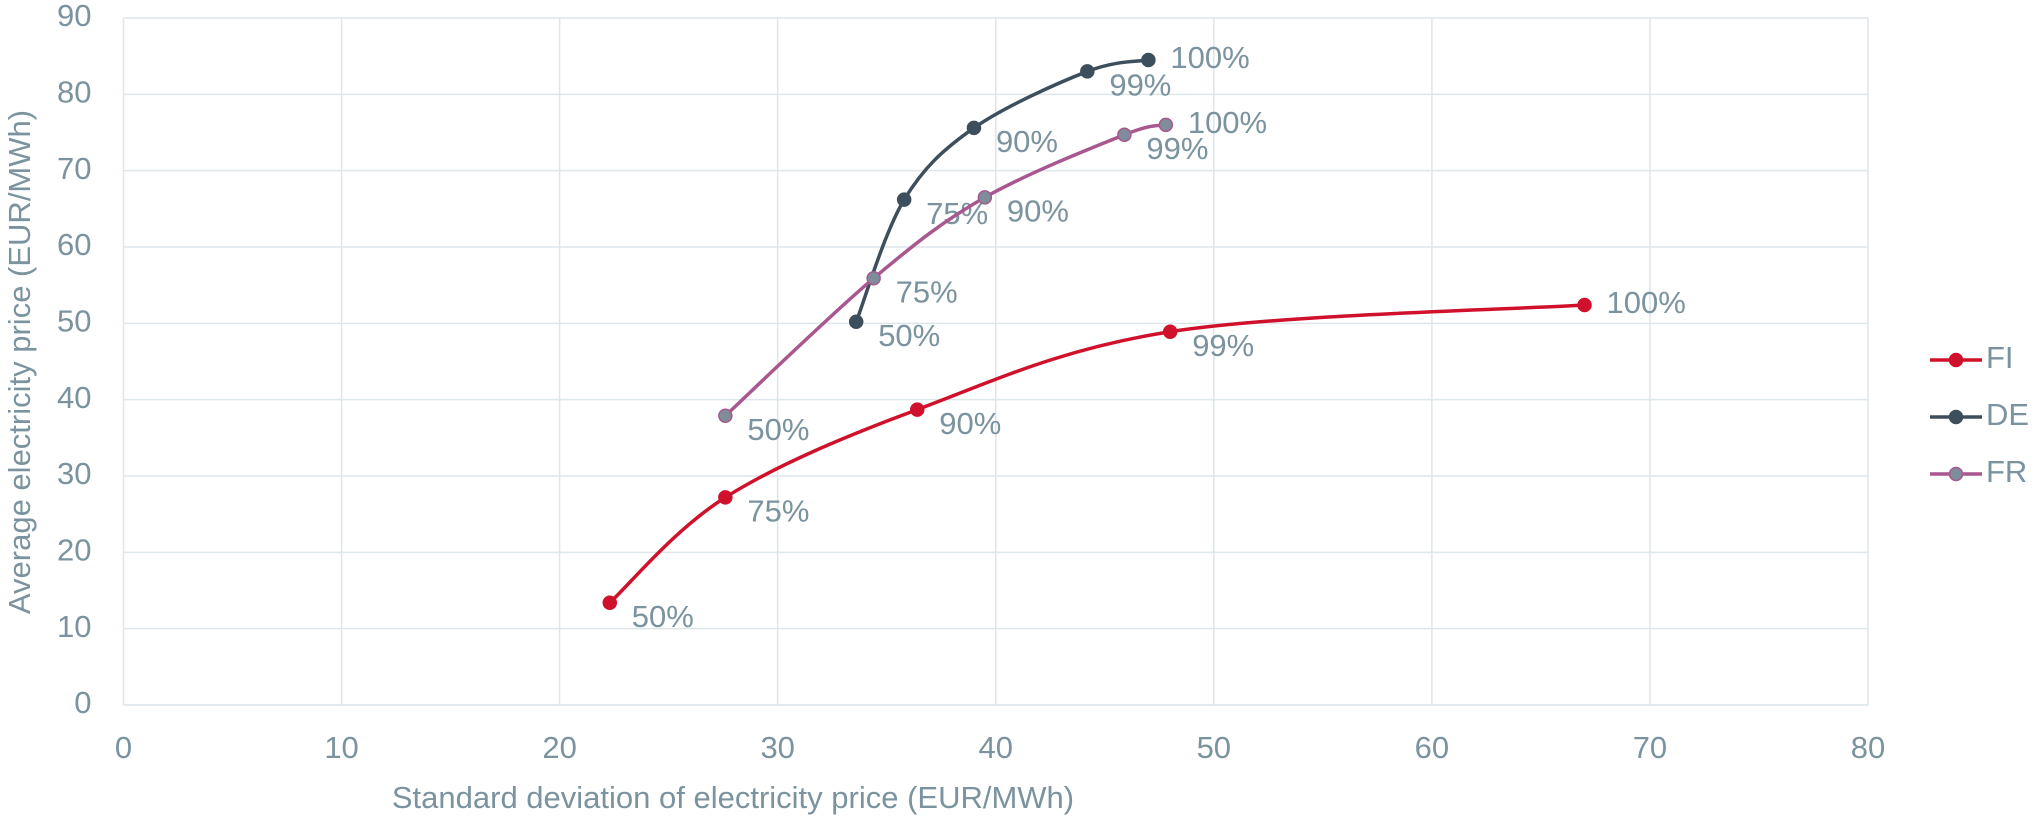 Image resolution: width=2039 pixels, height=819 pixels. I want to click on y-tick-label: 10, so click(74, 626).